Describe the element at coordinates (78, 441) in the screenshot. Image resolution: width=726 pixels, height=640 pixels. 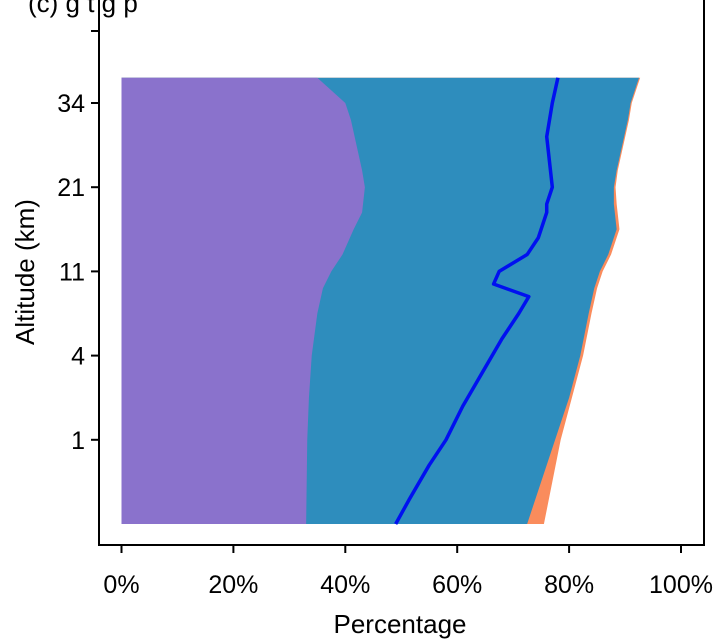
I see `y-tick-label: 1` at that location.